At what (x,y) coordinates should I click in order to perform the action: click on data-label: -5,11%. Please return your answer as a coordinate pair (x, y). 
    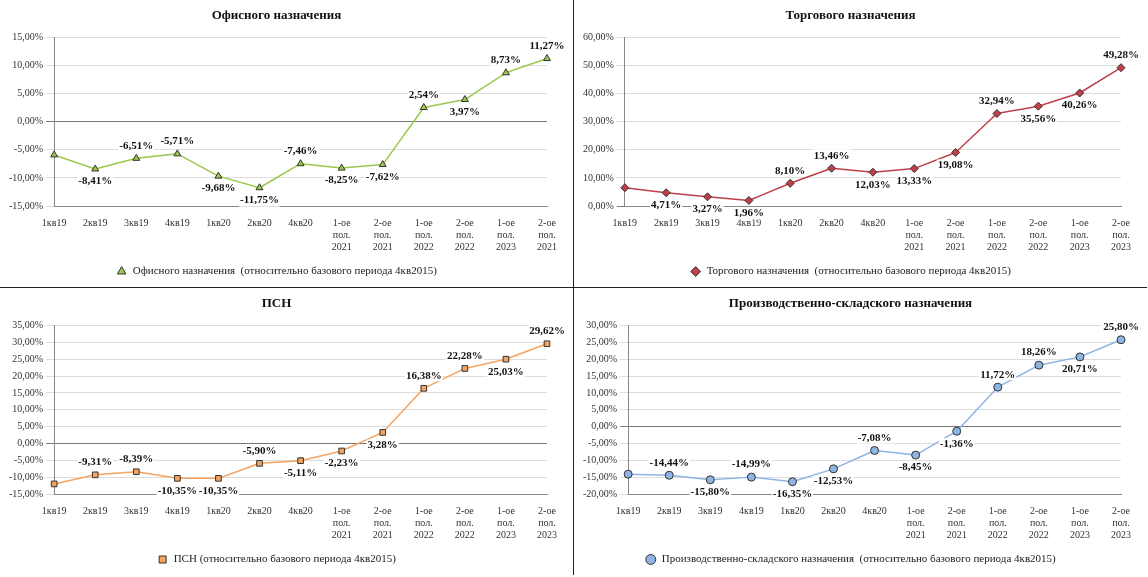
    Looking at the image, I should click on (300, 472).